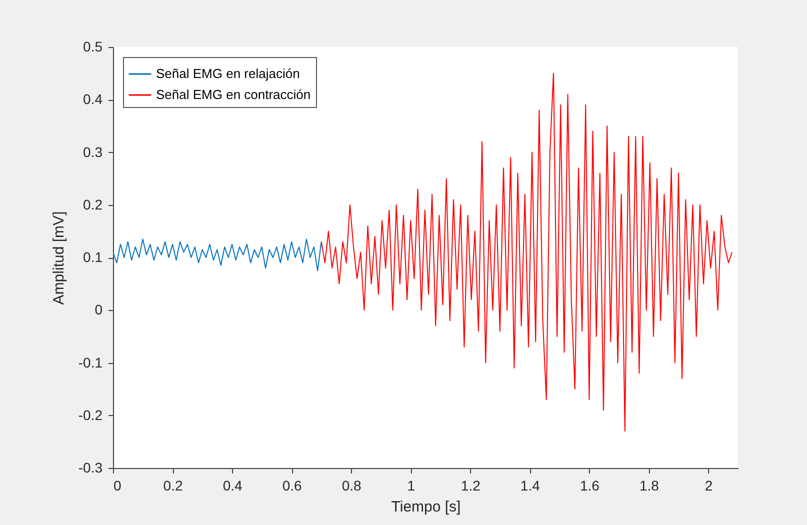  What do you see at coordinates (426, 507) in the screenshot?
I see `x-axis-title: Tiempo [s]` at bounding box center [426, 507].